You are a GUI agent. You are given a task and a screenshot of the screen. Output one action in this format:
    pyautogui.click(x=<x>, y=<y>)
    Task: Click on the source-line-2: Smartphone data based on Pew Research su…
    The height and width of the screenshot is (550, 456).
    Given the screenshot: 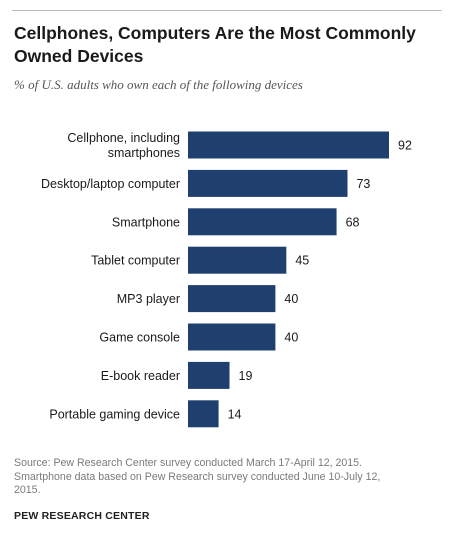 What is the action you would take?
    pyautogui.click(x=197, y=476)
    